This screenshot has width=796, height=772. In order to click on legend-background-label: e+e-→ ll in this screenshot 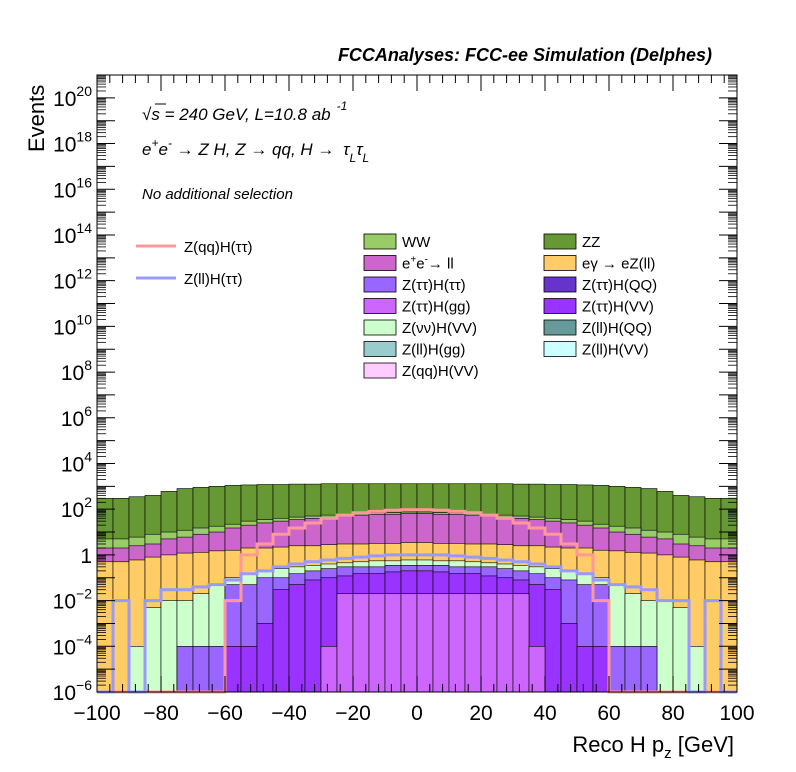, I will do `click(428, 264)`.